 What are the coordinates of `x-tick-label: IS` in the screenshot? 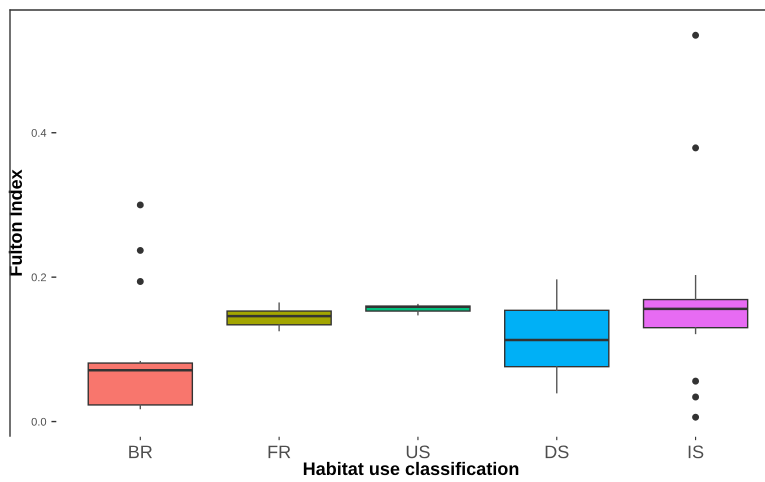 It's located at (696, 452).